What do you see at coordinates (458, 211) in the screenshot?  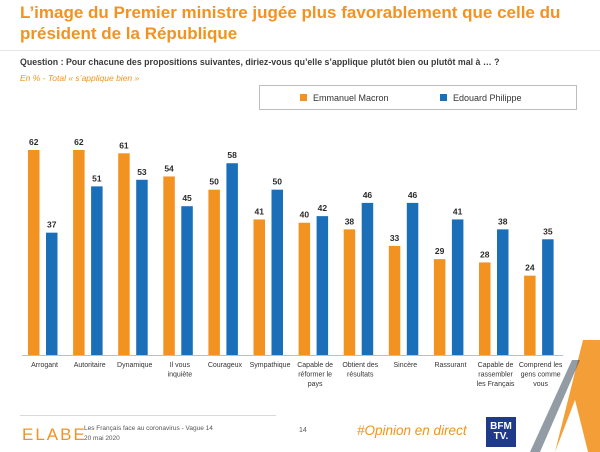 I see `data-label-philippe-9: 41` at bounding box center [458, 211].